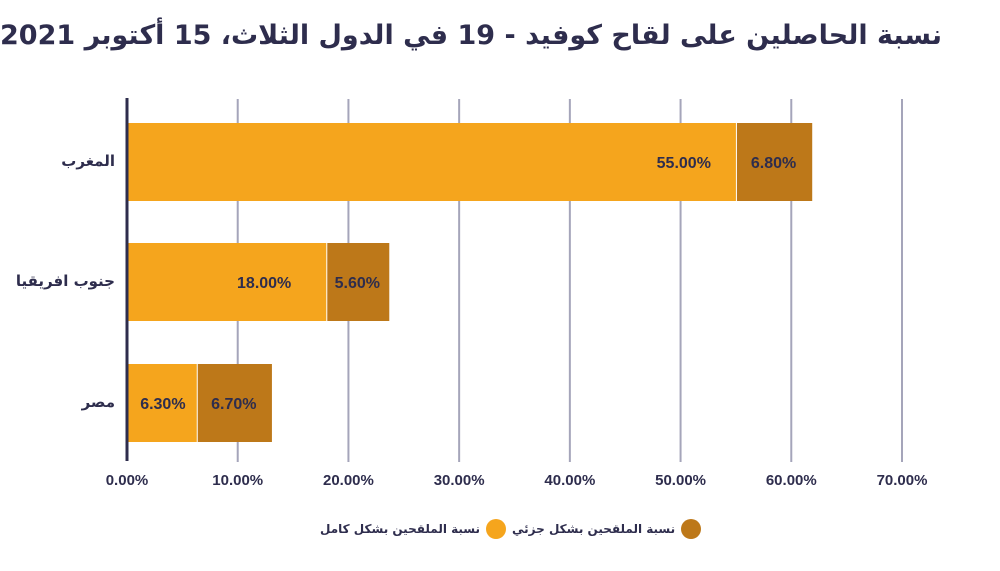  I want to click on data-label: 6.30%, so click(162, 404).